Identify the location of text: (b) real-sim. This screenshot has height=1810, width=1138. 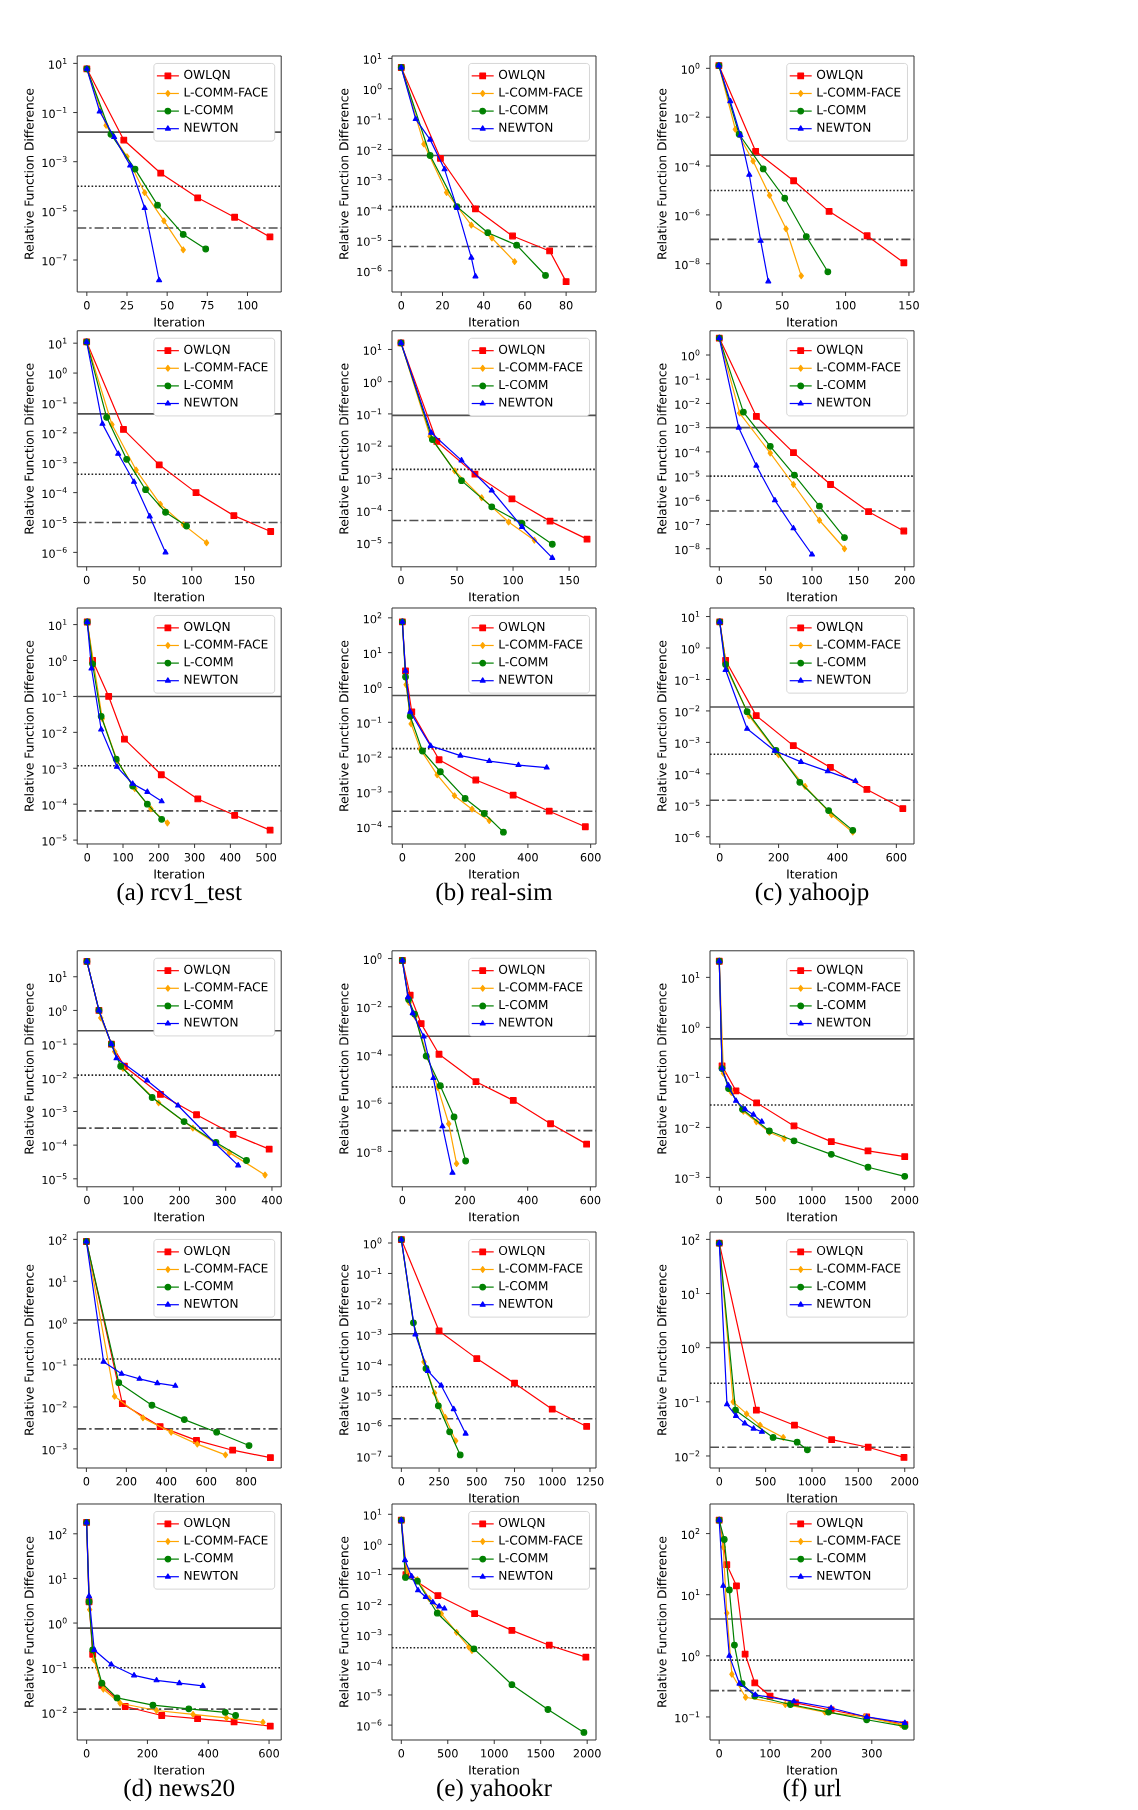
(494, 894).